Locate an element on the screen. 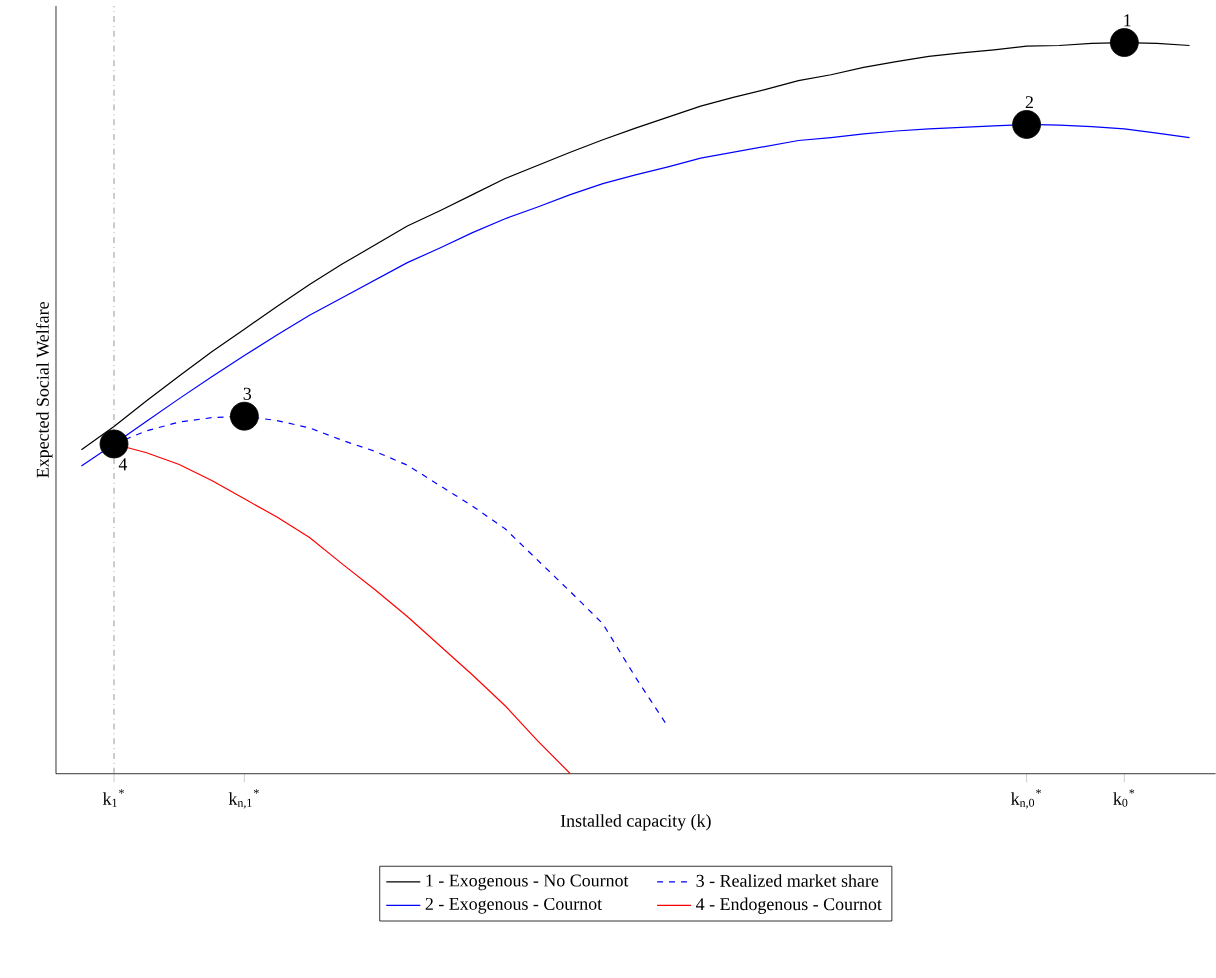 The image size is (1216, 978). annotation: 3 is located at coordinates (247, 393).